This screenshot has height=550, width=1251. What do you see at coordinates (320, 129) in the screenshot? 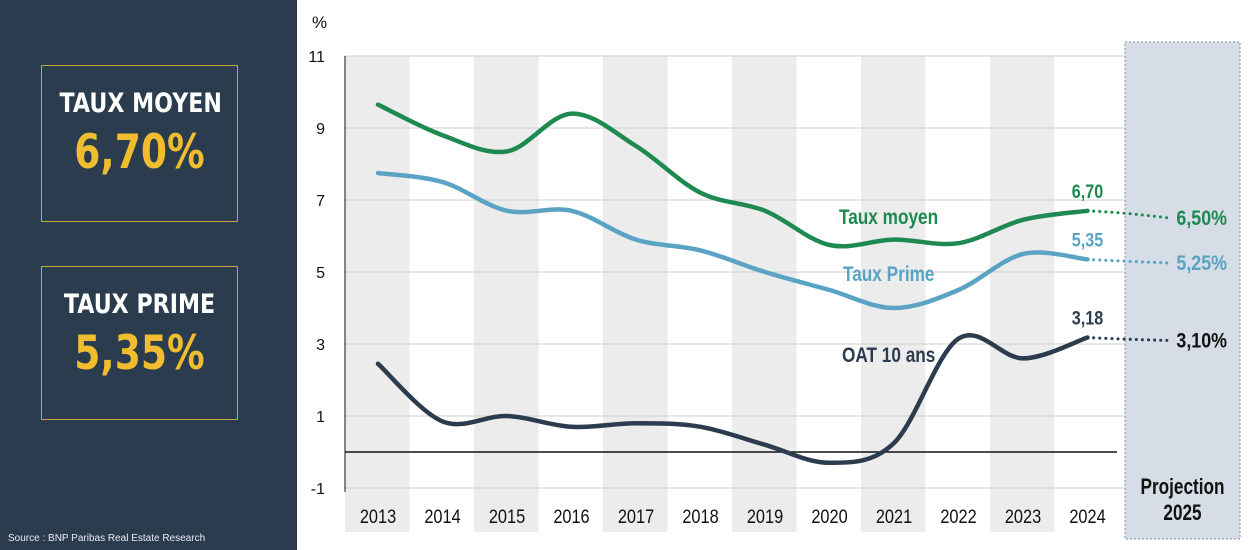
I see `y-tick-label: 9` at bounding box center [320, 129].